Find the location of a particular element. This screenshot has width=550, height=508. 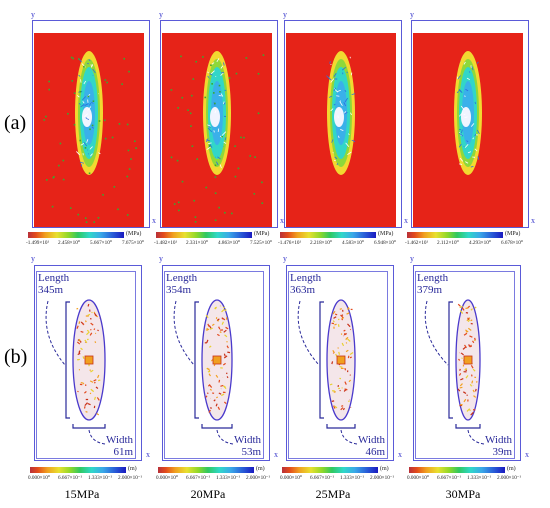

stress-tick-label: -1.462×10¹ is located at coordinates (417, 243).